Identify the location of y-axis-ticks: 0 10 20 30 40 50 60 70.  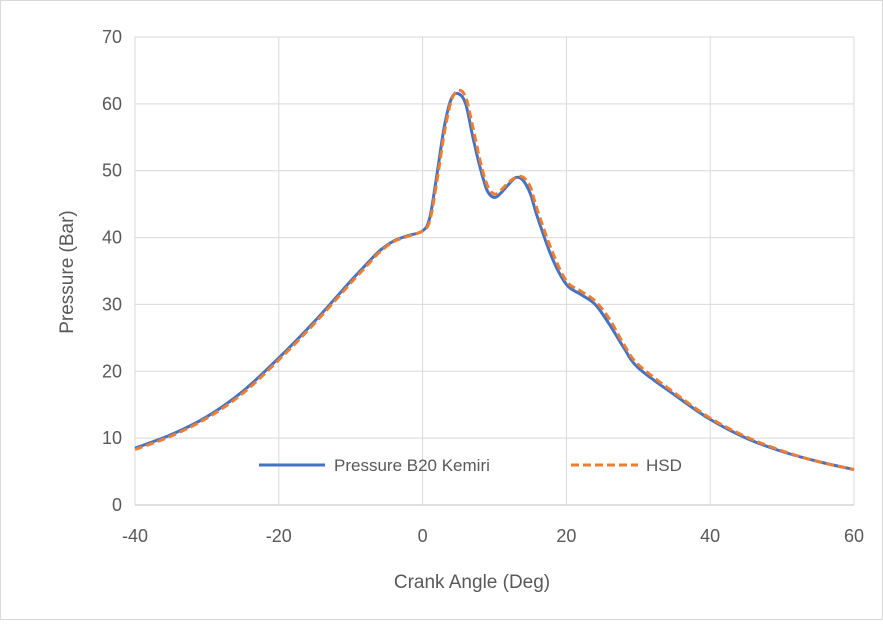
(112, 271).